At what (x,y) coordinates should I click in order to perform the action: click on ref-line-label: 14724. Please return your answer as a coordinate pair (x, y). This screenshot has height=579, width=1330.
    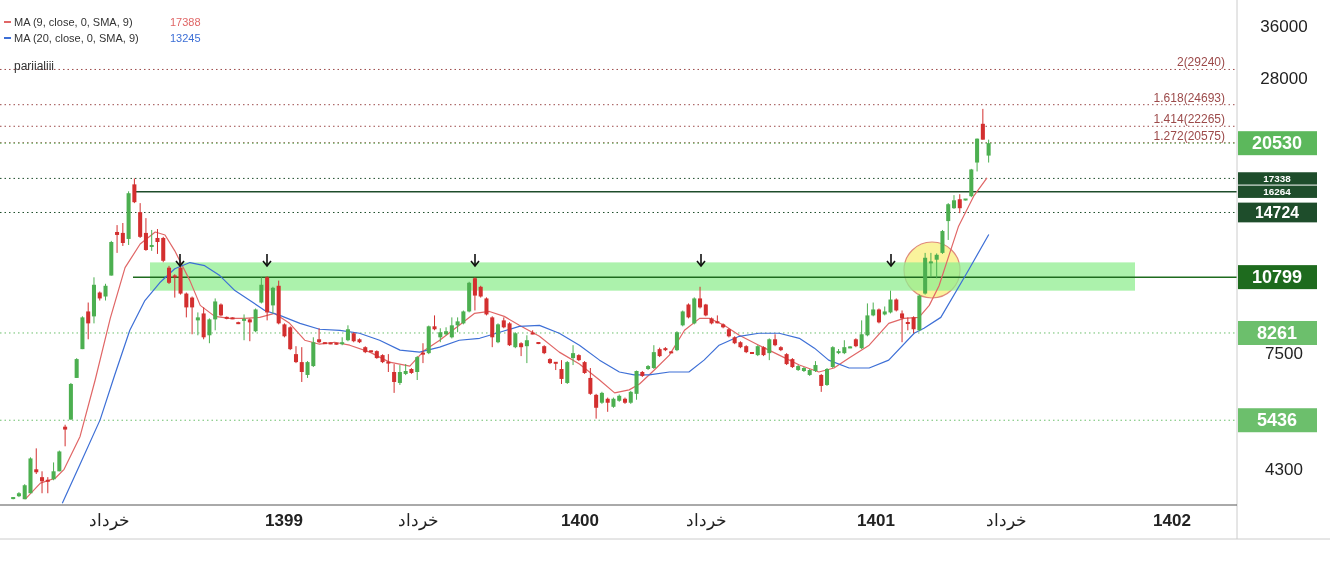
    Looking at the image, I should click on (1277, 212).